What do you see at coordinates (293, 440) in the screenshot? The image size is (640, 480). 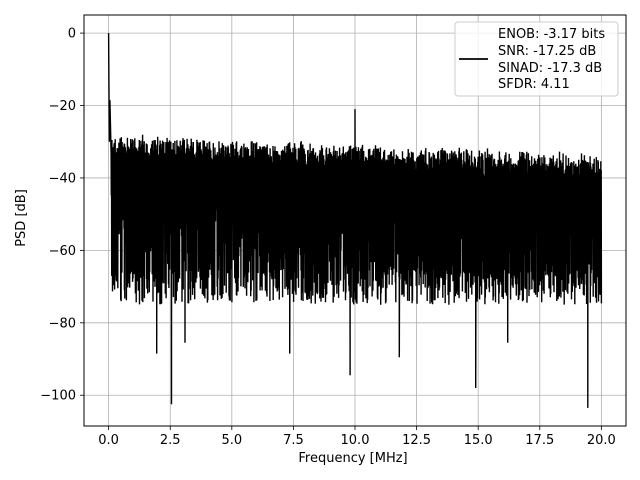 I see `x-tick-label: 7.5` at bounding box center [293, 440].